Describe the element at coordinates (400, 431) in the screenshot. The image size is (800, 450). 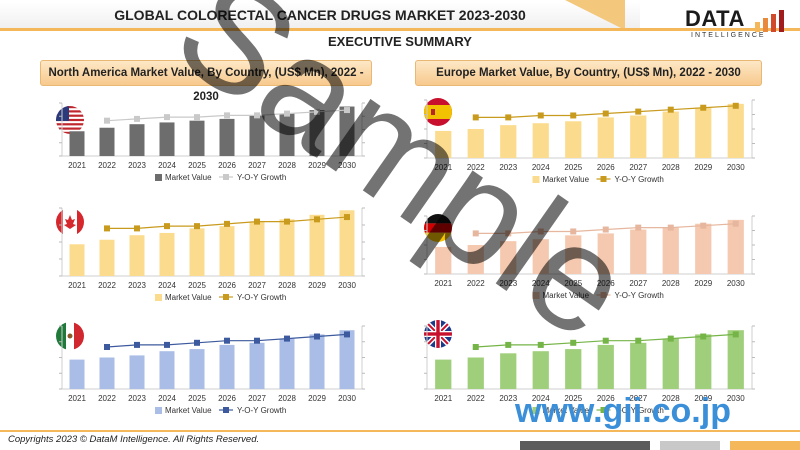
I see `footer-divider` at that location.